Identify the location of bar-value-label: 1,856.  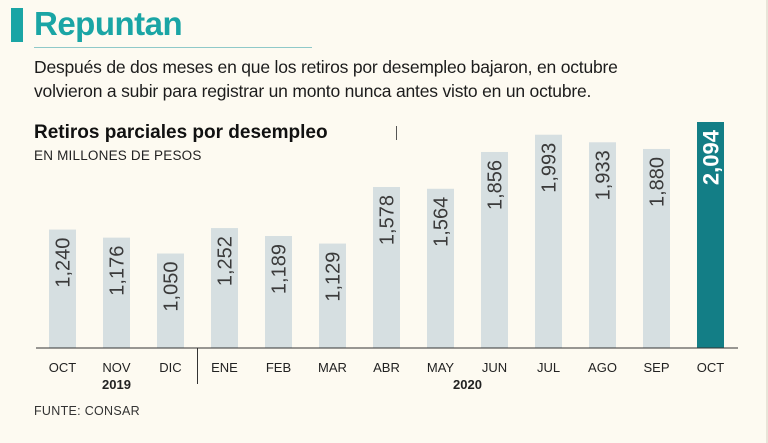
(496, 185).